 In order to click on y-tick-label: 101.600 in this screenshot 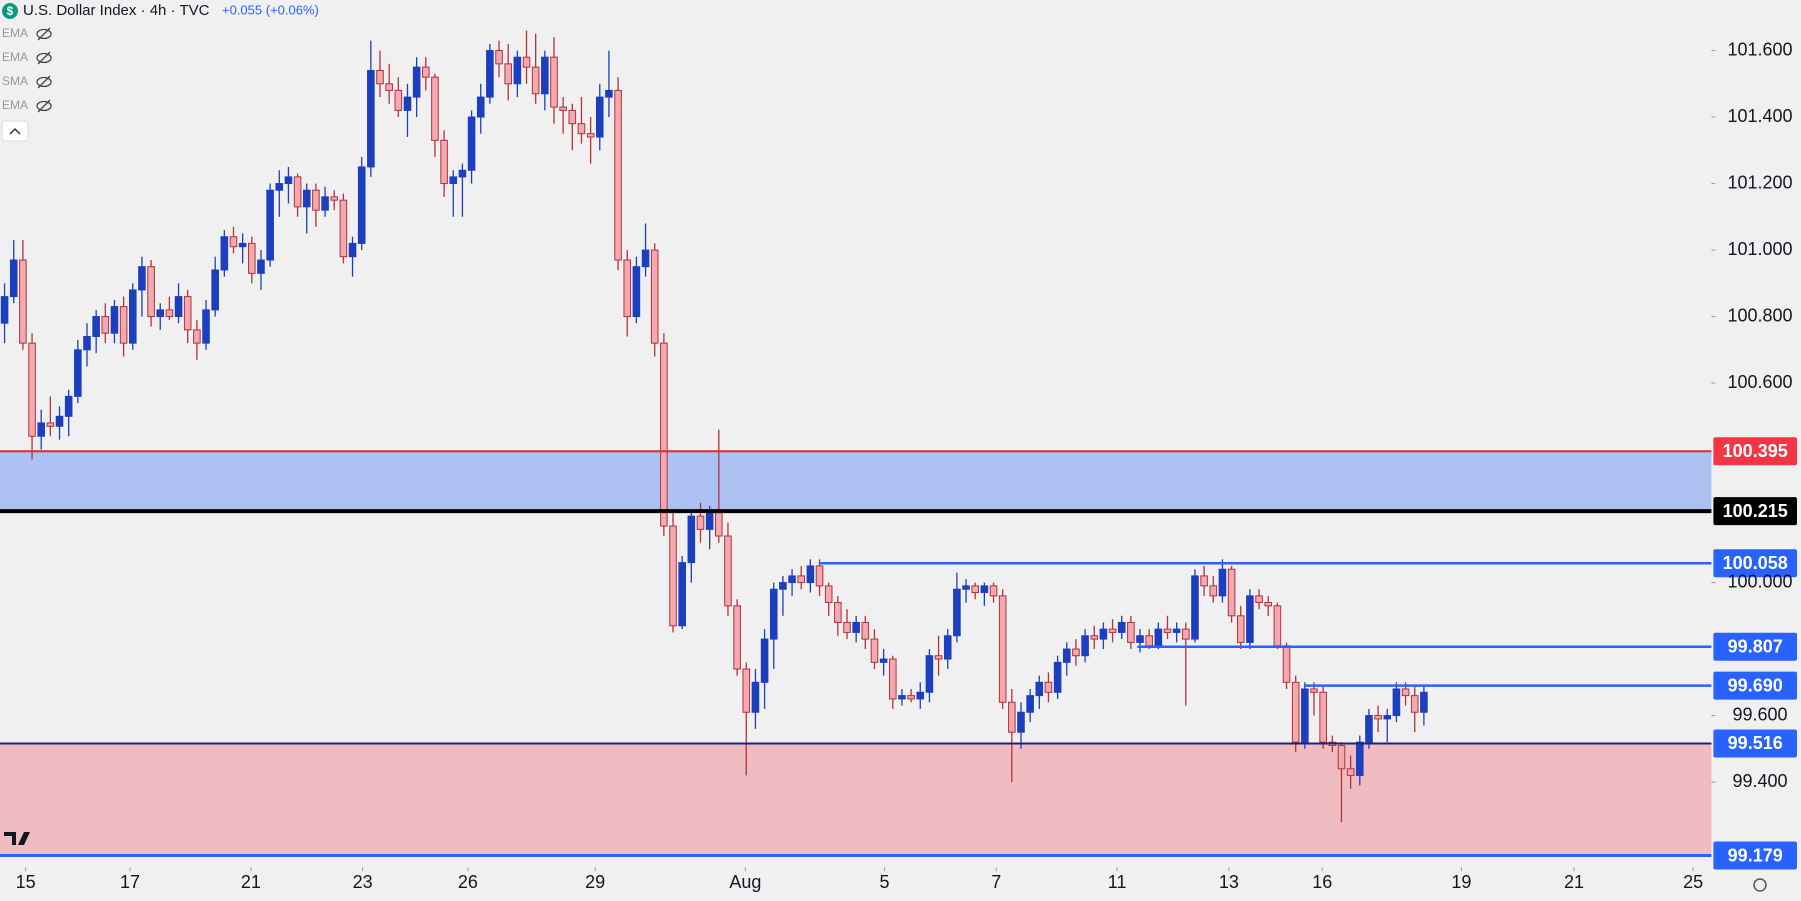, I will do `click(1759, 49)`.